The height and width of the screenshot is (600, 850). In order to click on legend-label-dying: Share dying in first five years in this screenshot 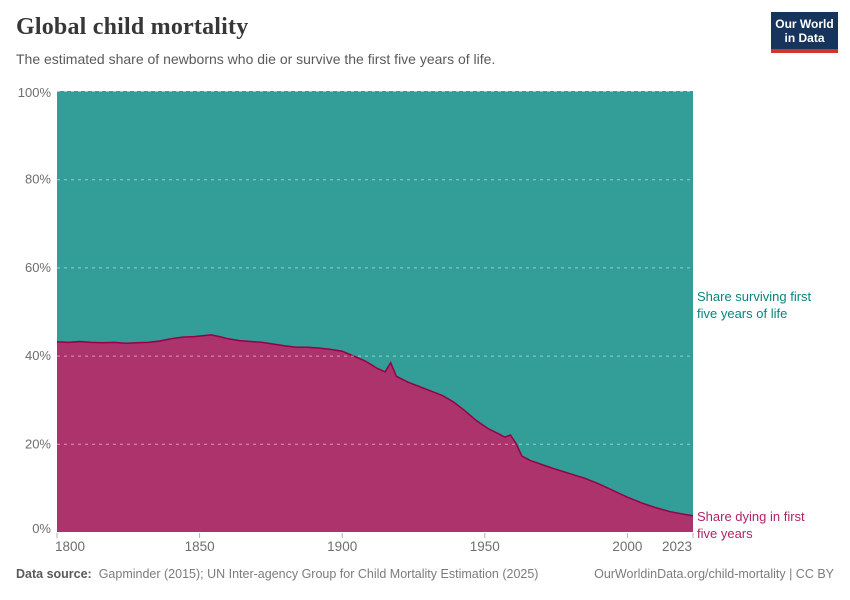, I will do `click(772, 525)`.